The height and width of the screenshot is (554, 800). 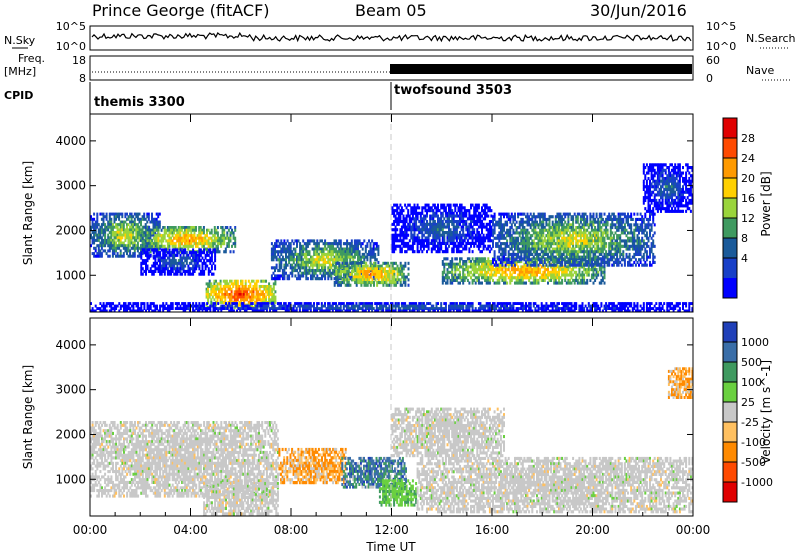 What do you see at coordinates (31, 58) in the screenshot?
I see `freq-label: Freq.` at bounding box center [31, 58].